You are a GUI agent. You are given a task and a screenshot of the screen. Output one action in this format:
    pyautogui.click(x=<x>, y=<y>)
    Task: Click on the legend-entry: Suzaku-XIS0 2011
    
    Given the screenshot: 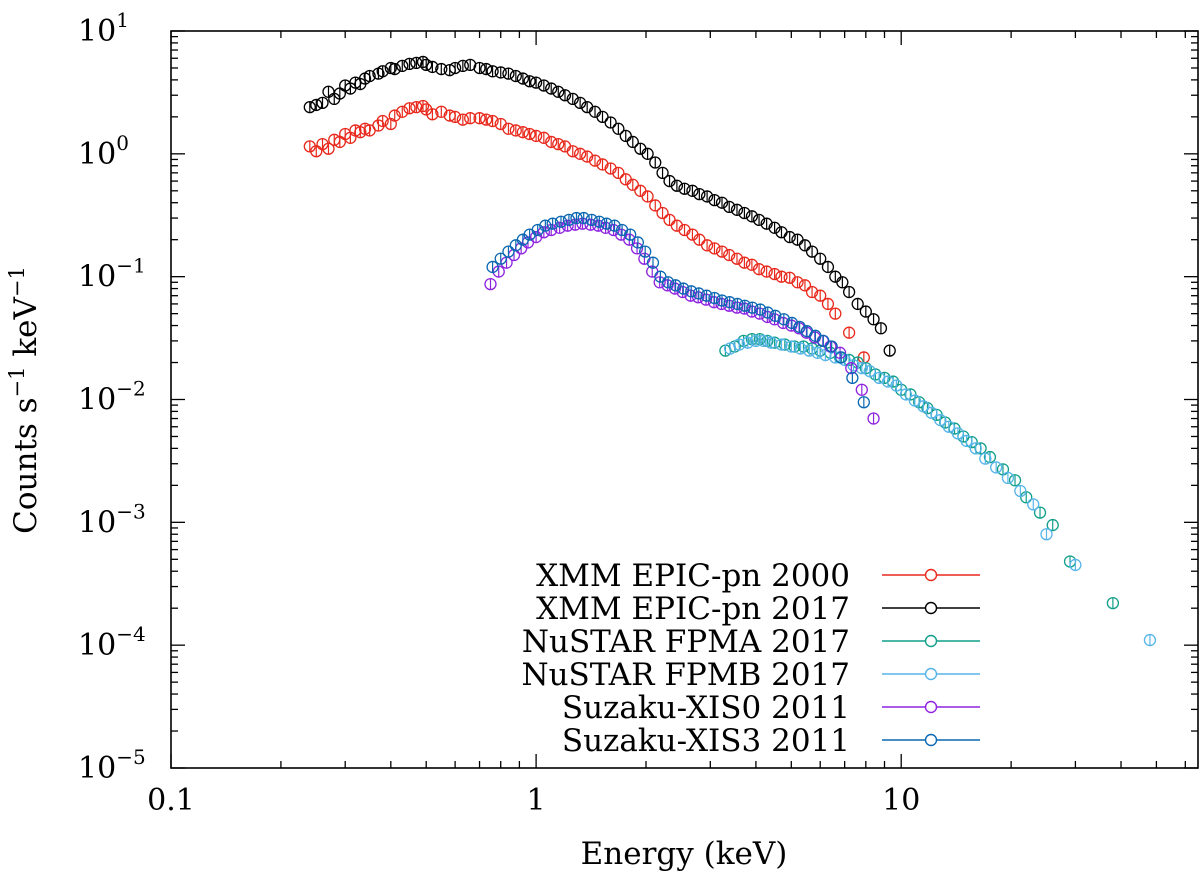 What is the action you would take?
    pyautogui.click(x=771, y=708)
    